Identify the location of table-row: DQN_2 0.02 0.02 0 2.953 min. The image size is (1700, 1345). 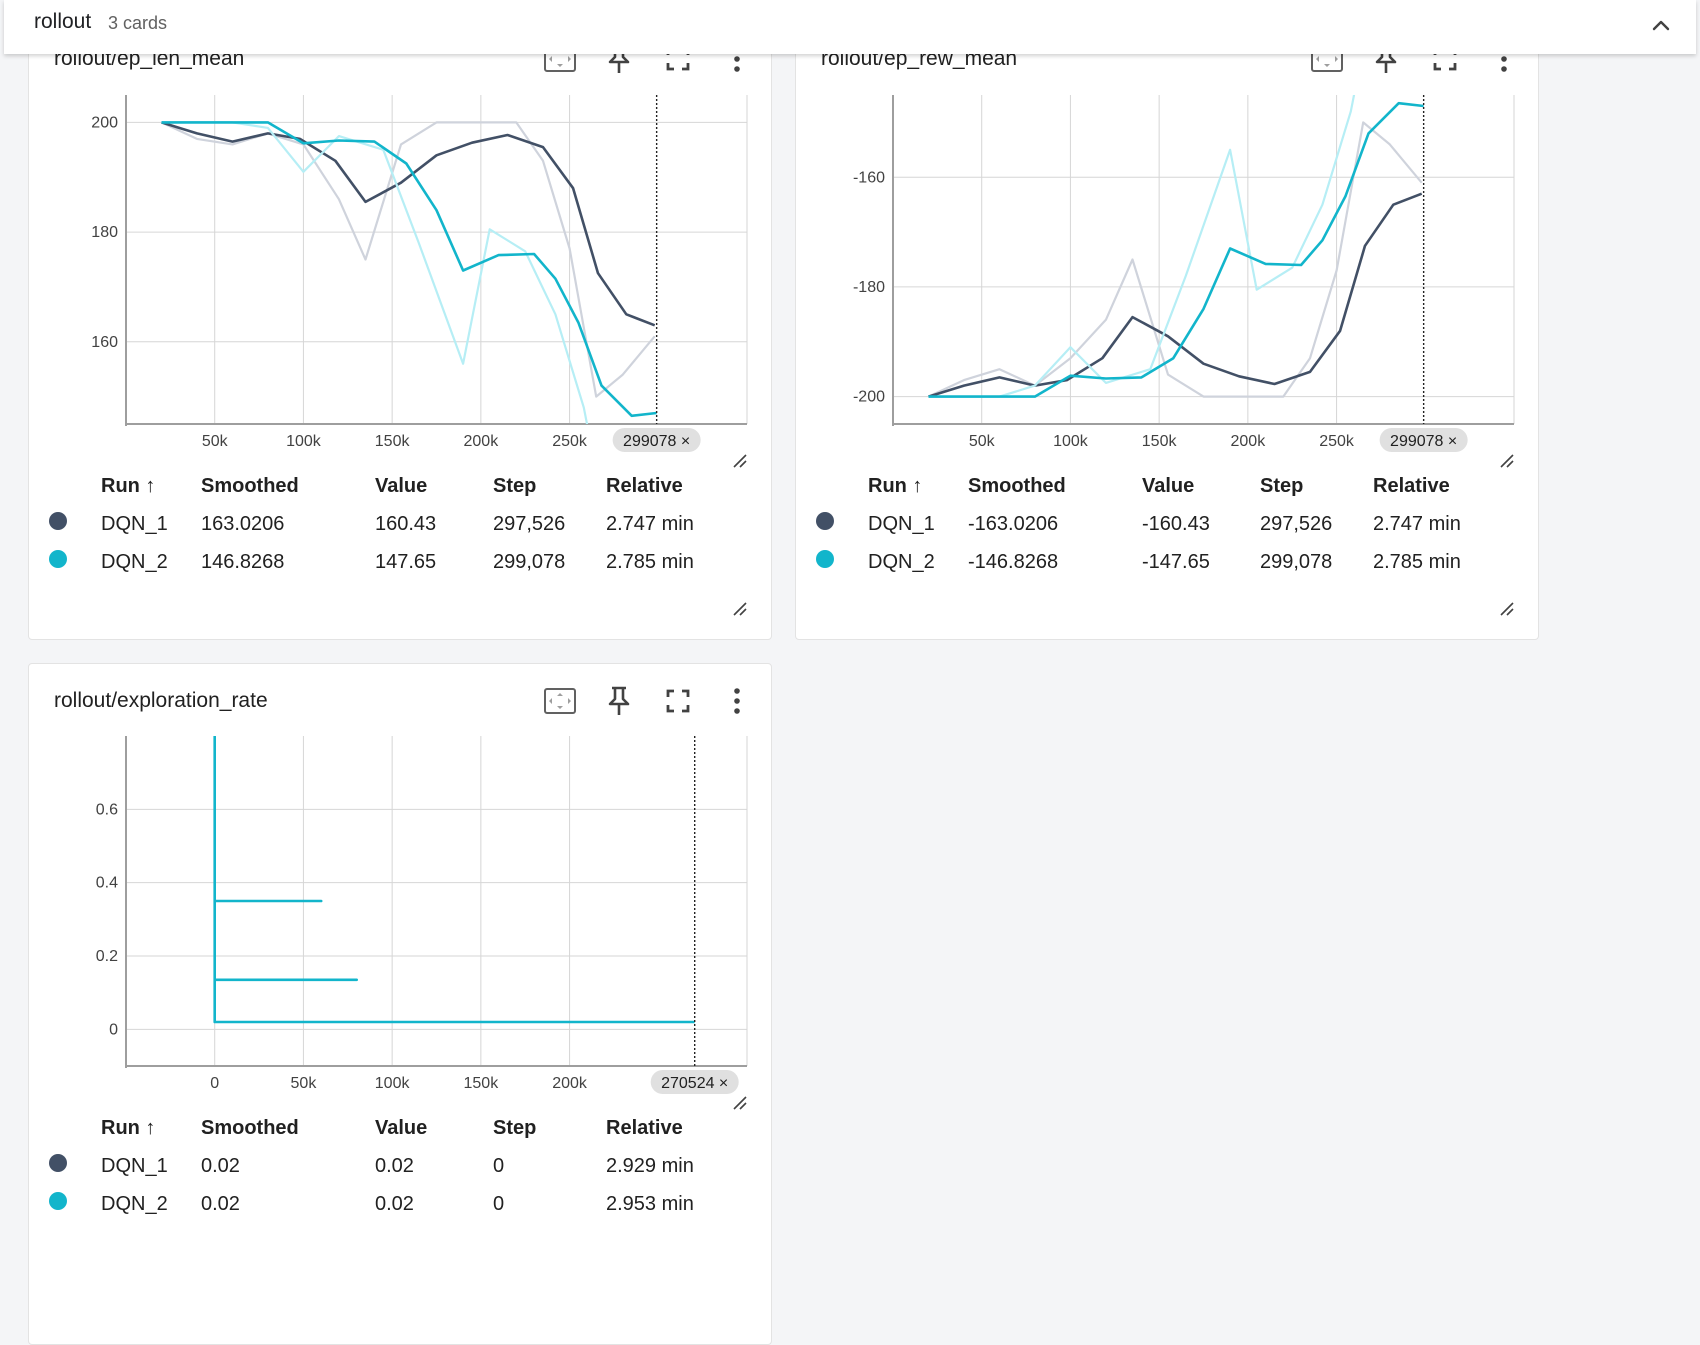
(387, 1204).